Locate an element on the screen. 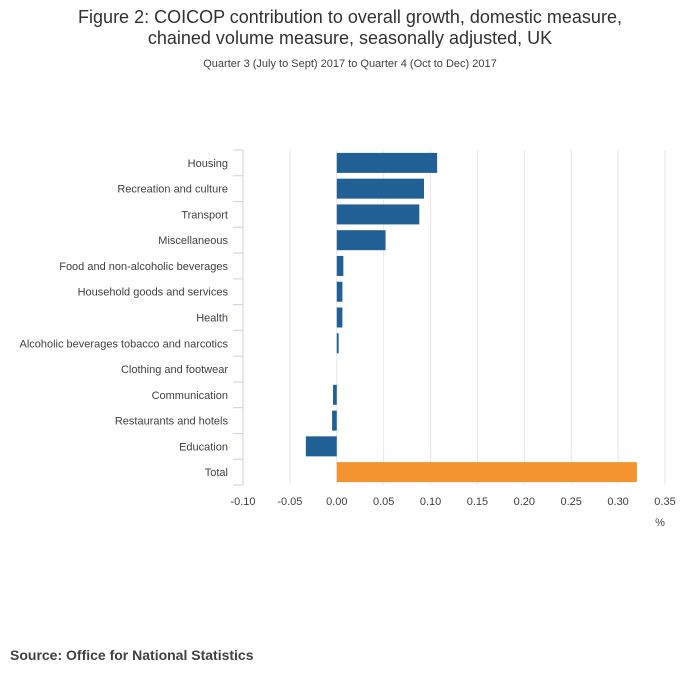  category-label: Health is located at coordinates (212, 319).